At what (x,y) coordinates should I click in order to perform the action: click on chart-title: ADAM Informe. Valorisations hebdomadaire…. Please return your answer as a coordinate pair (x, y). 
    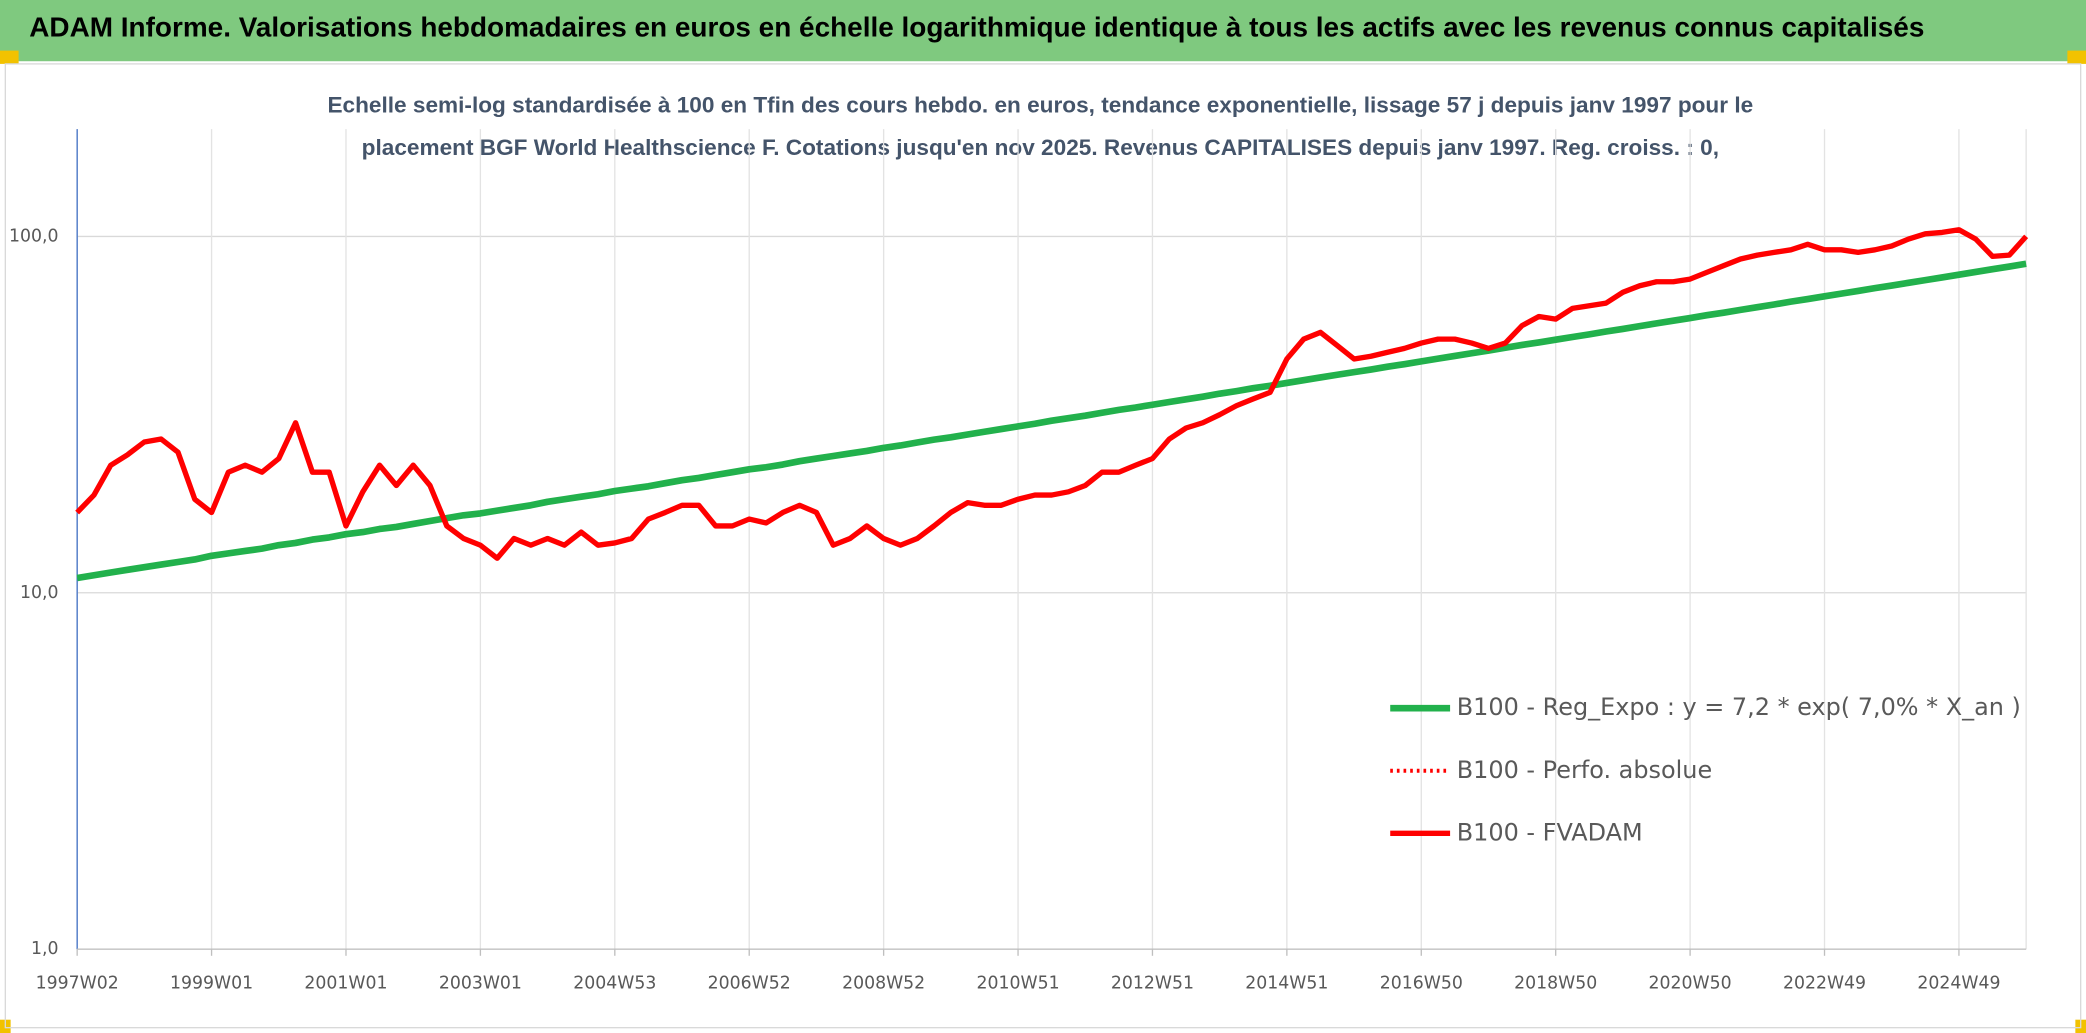
    Looking at the image, I should click on (976, 27).